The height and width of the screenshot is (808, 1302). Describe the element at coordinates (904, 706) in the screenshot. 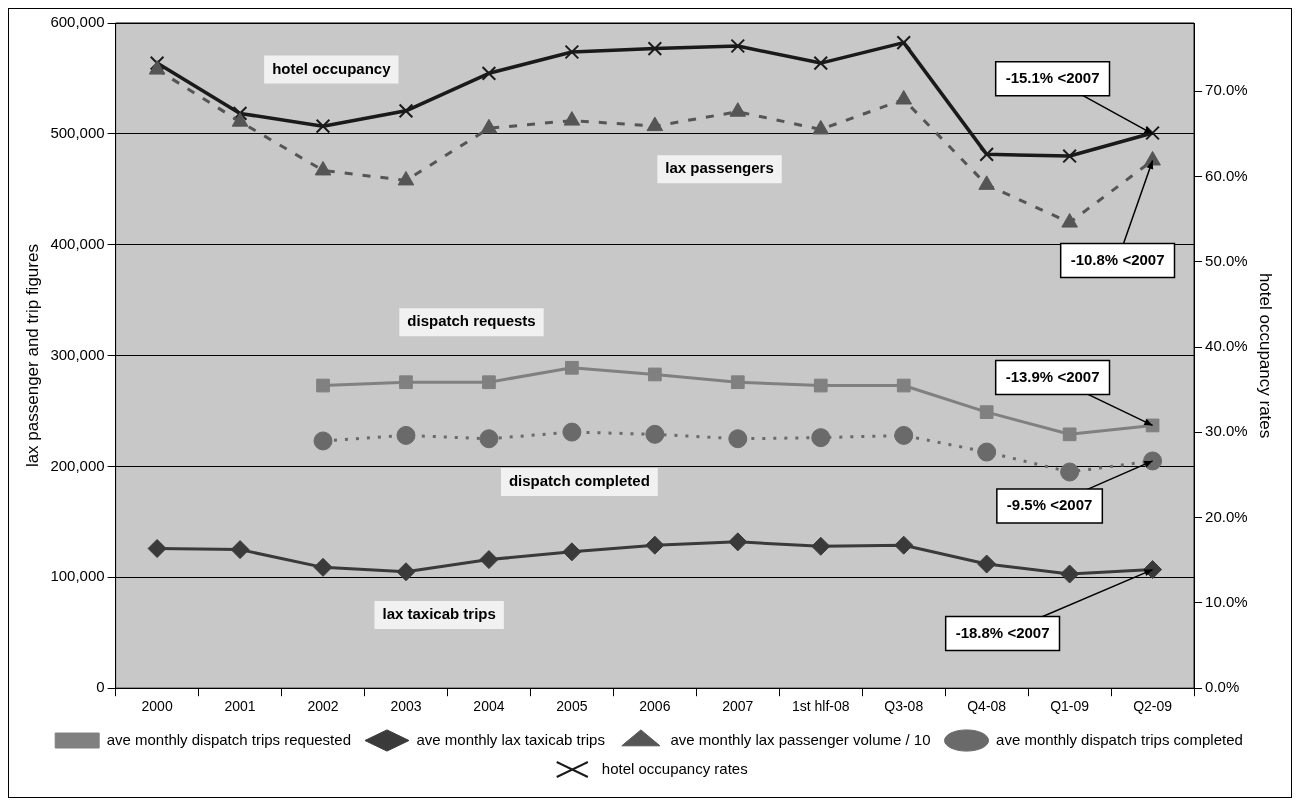

I see `x-tick-label: Q3-08` at that location.